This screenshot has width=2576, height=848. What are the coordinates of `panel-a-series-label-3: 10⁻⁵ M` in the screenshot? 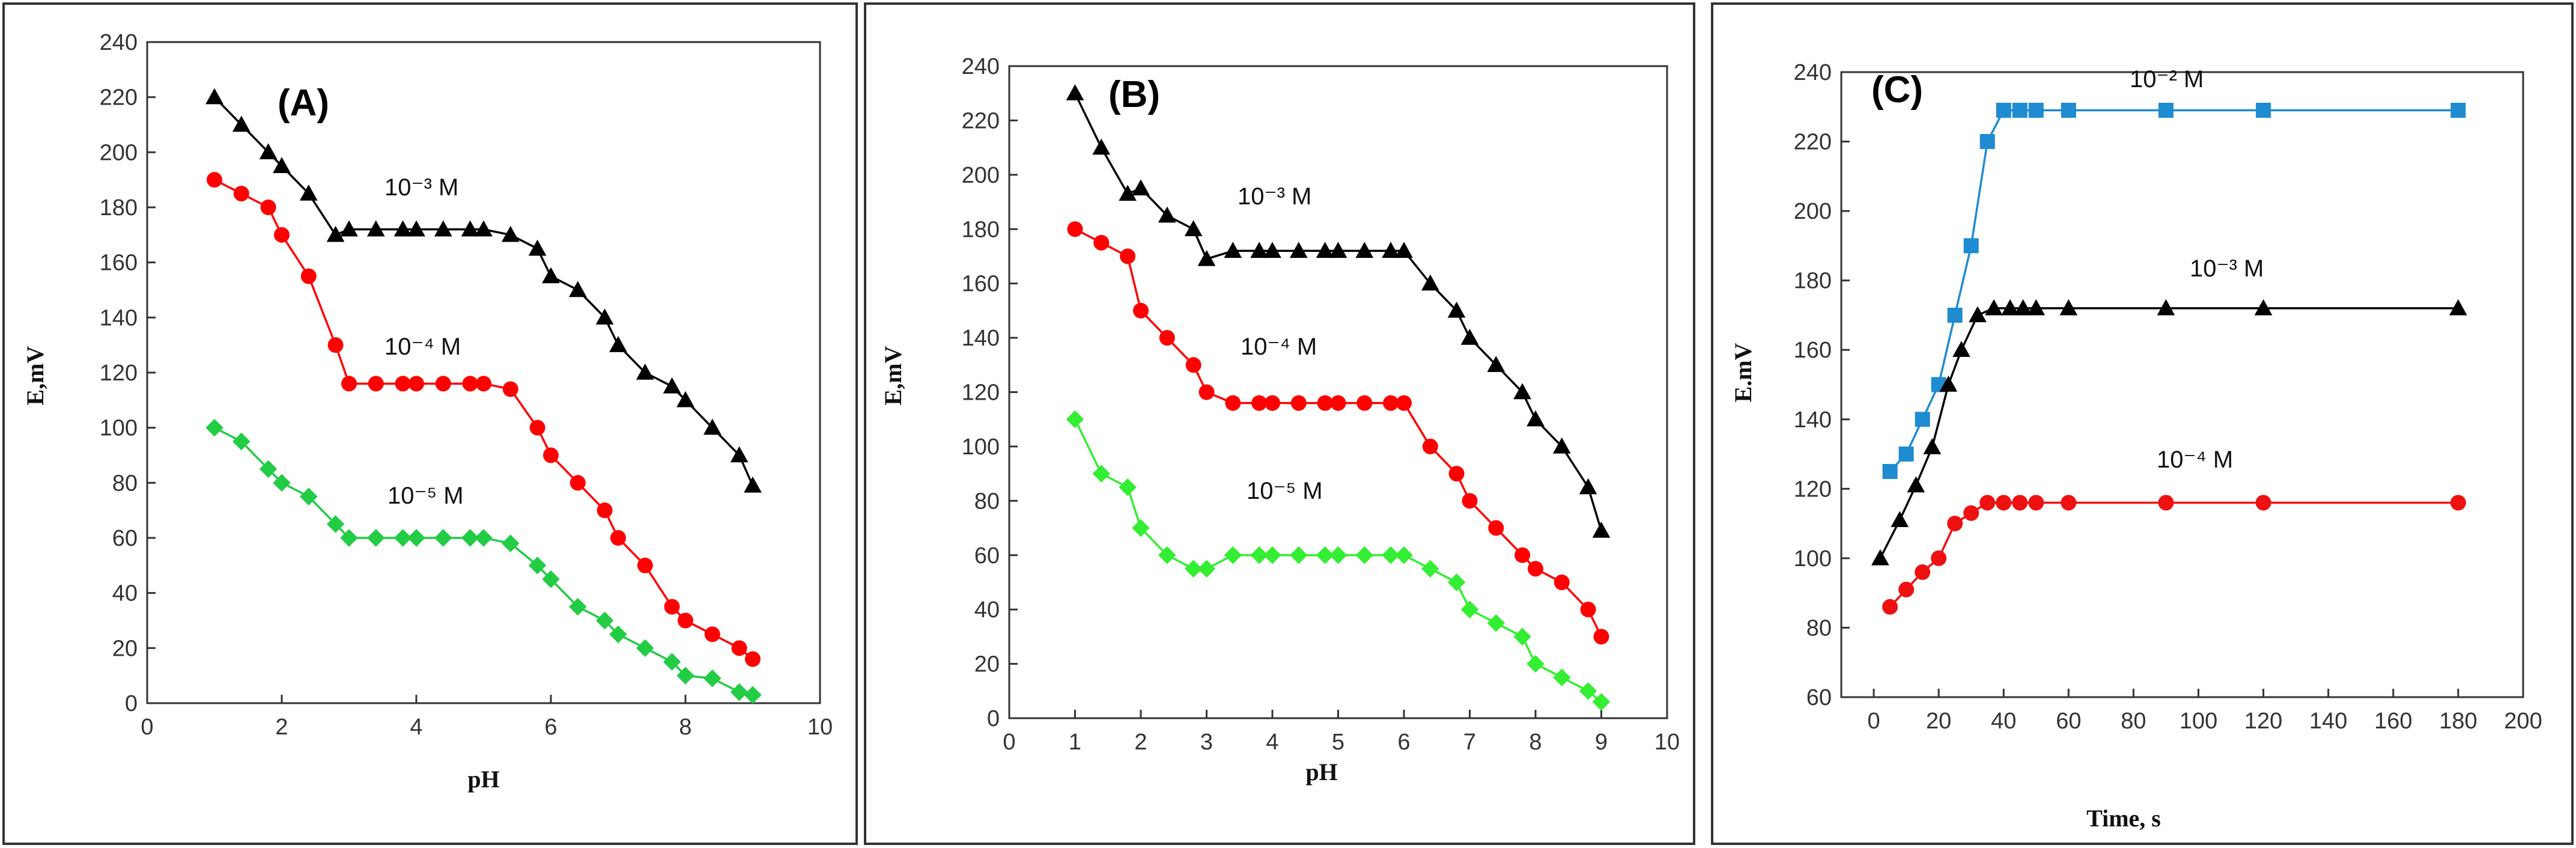 It's located at (426, 496).